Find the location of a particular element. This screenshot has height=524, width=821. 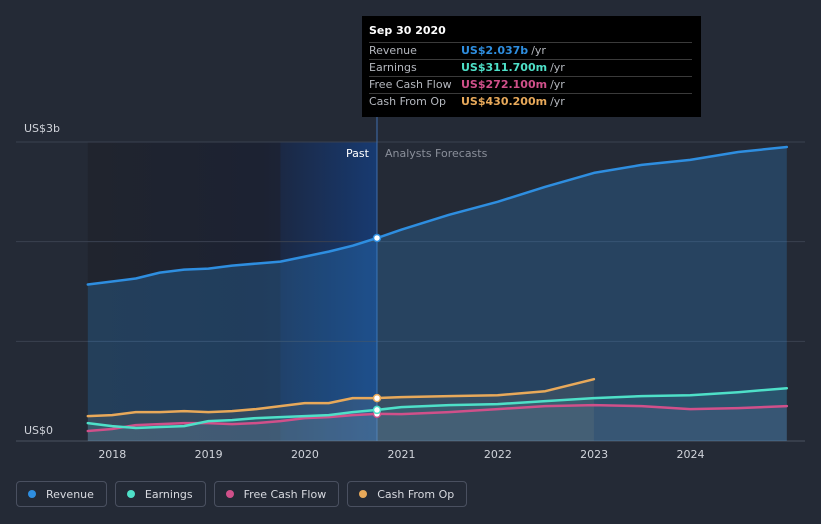

area-earnings is located at coordinates (437, 414).